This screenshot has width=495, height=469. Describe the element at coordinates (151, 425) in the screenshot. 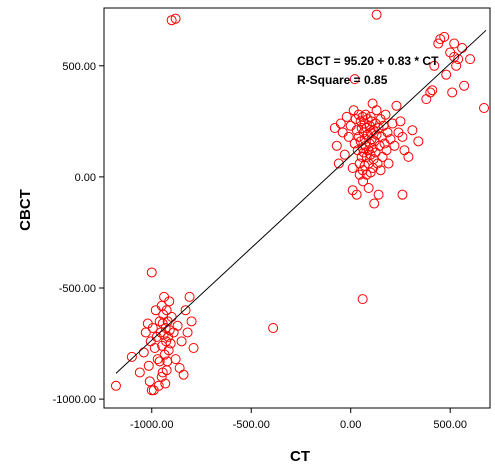

I see `x-tick-label: -1000.00` at that location.